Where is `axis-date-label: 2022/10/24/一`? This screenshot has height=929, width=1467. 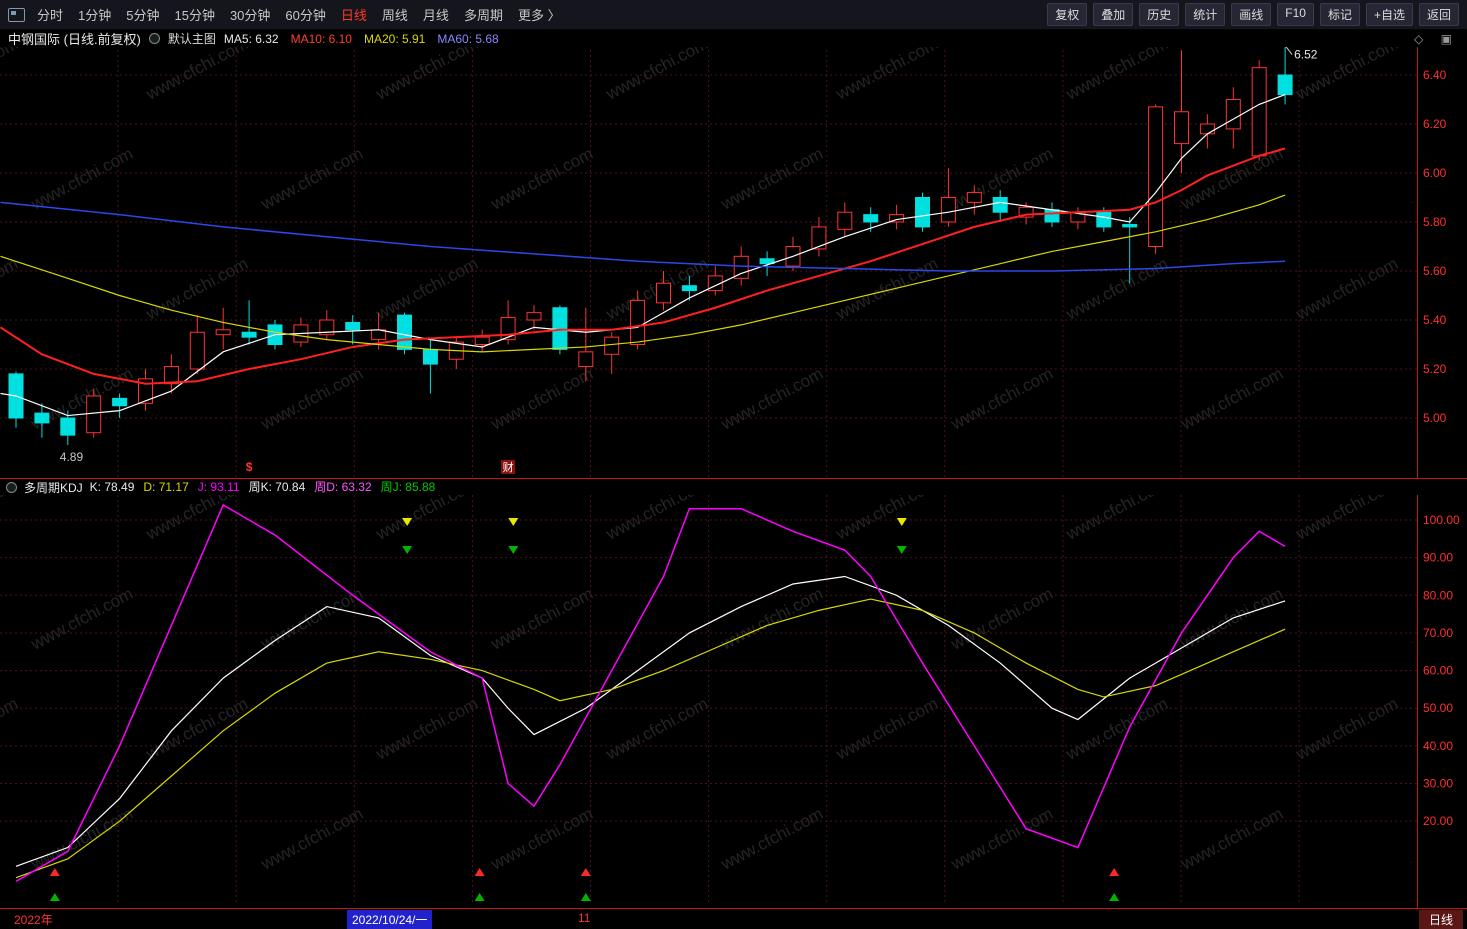 axis-date-label: 2022/10/24/一 is located at coordinates (390, 919).